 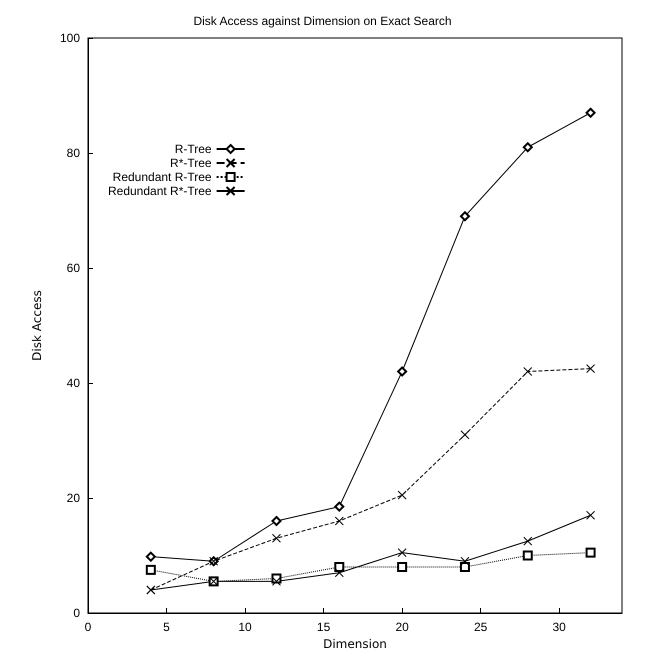 What do you see at coordinates (245, 627) in the screenshot?
I see `x-tick-label: 10` at bounding box center [245, 627].